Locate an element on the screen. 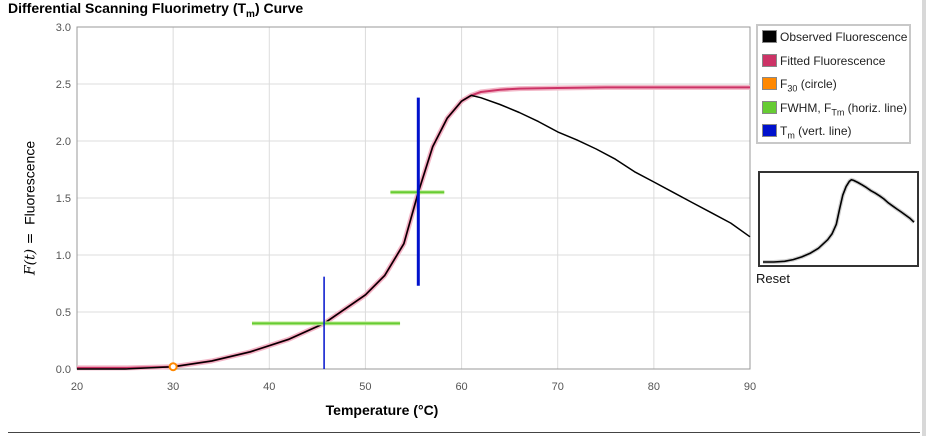 The image size is (926, 436). overview-chart is located at coordinates (838, 219).